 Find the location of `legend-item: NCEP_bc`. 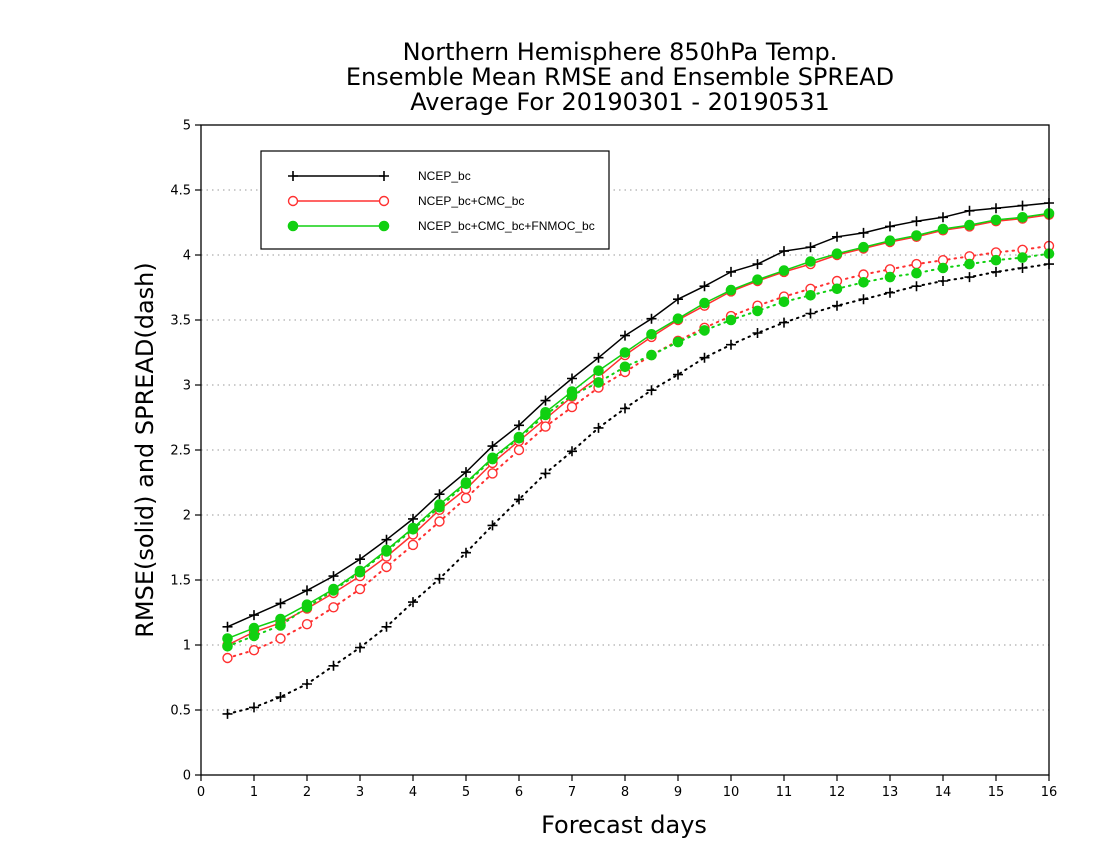

legend-item: NCEP_bc is located at coordinates (379, 176).